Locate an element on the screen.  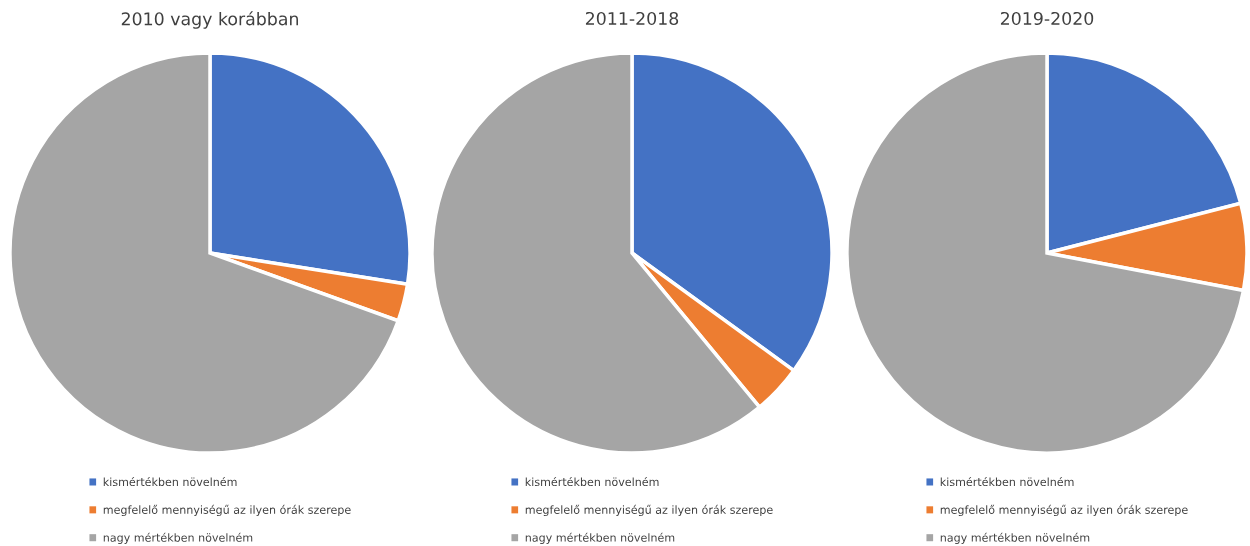
chart-title: 2019-2020 is located at coordinates (1047, 18).